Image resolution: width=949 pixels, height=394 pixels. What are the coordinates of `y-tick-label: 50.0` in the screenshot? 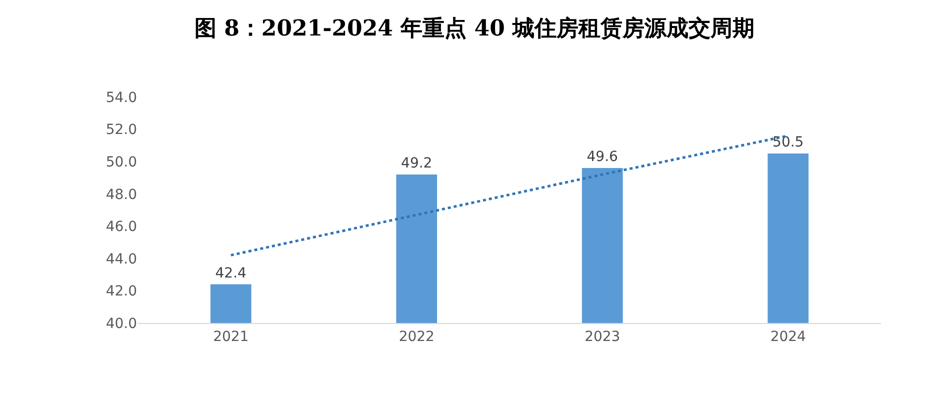 It's located at (121, 162).